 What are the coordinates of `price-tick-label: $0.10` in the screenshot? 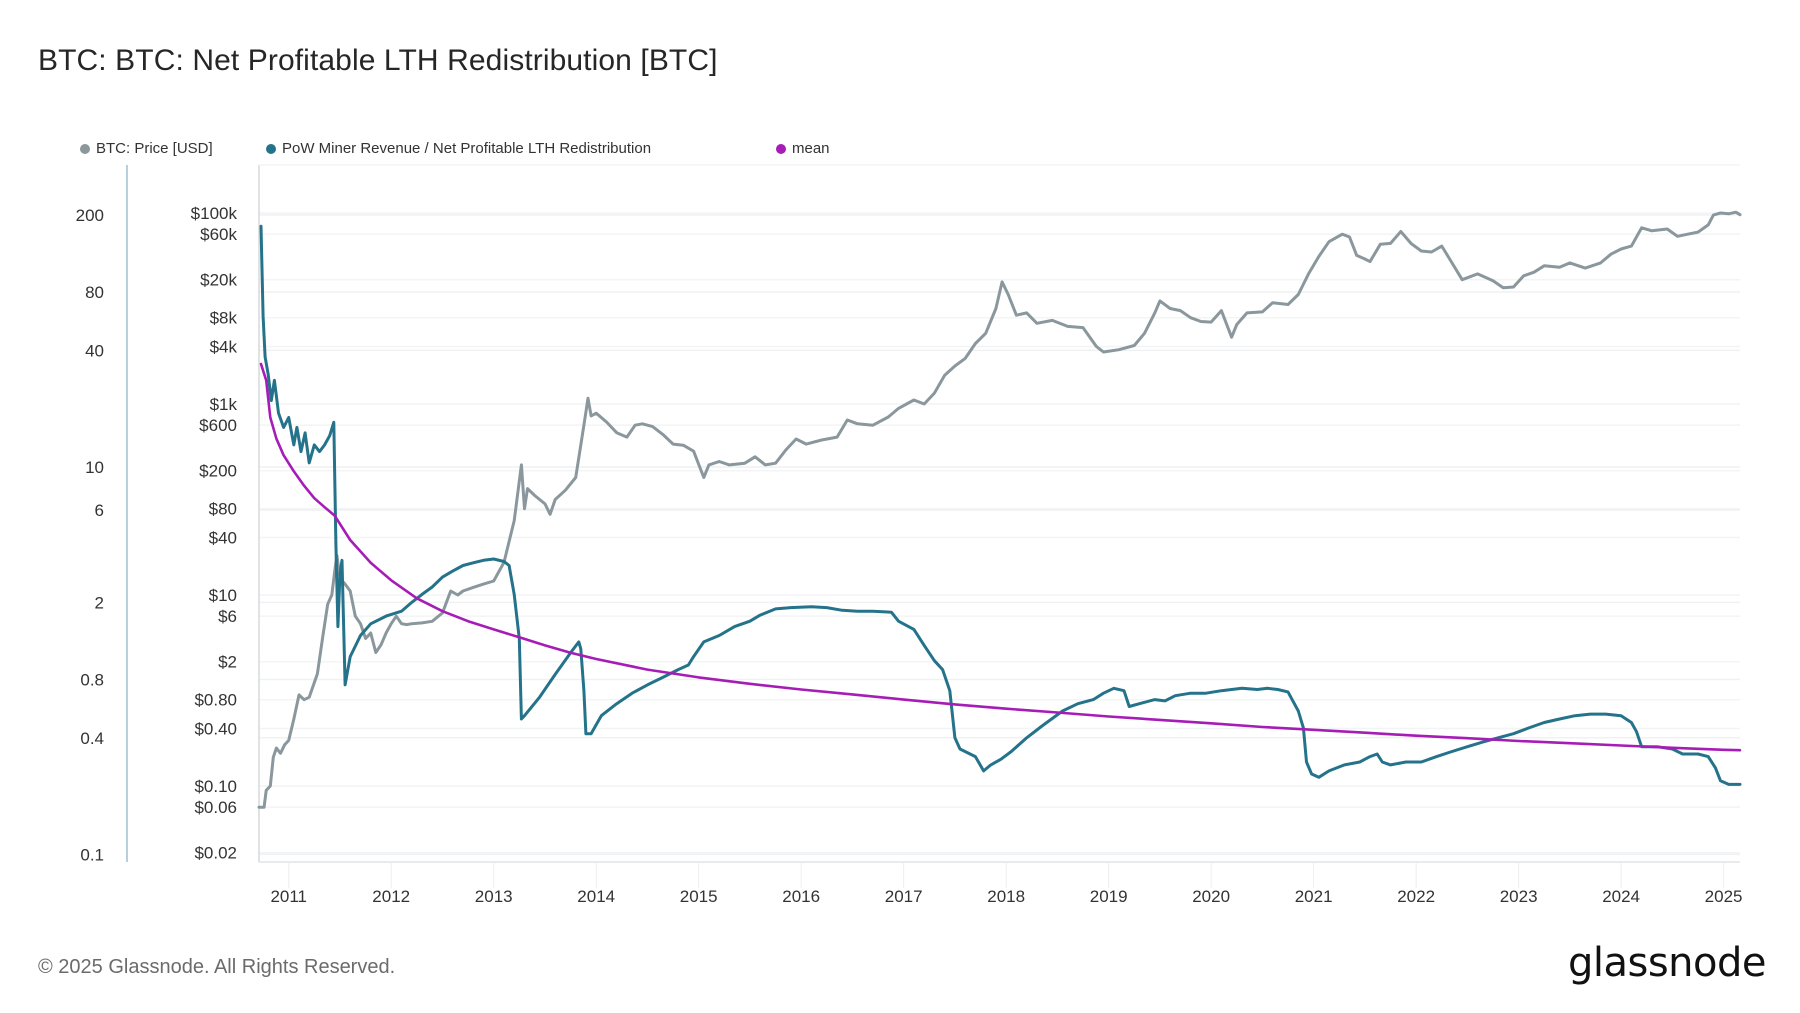 It's located at (215, 786).